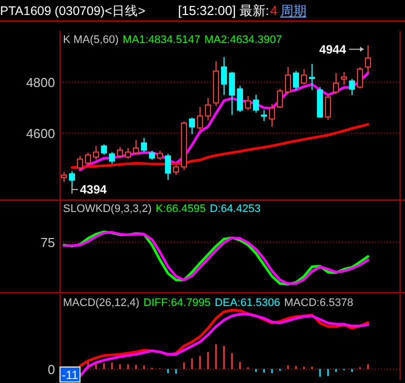 This screenshot has width=405, height=383. What do you see at coordinates (181, 209) in the screenshot?
I see `text: K:66.4595` at bounding box center [181, 209].